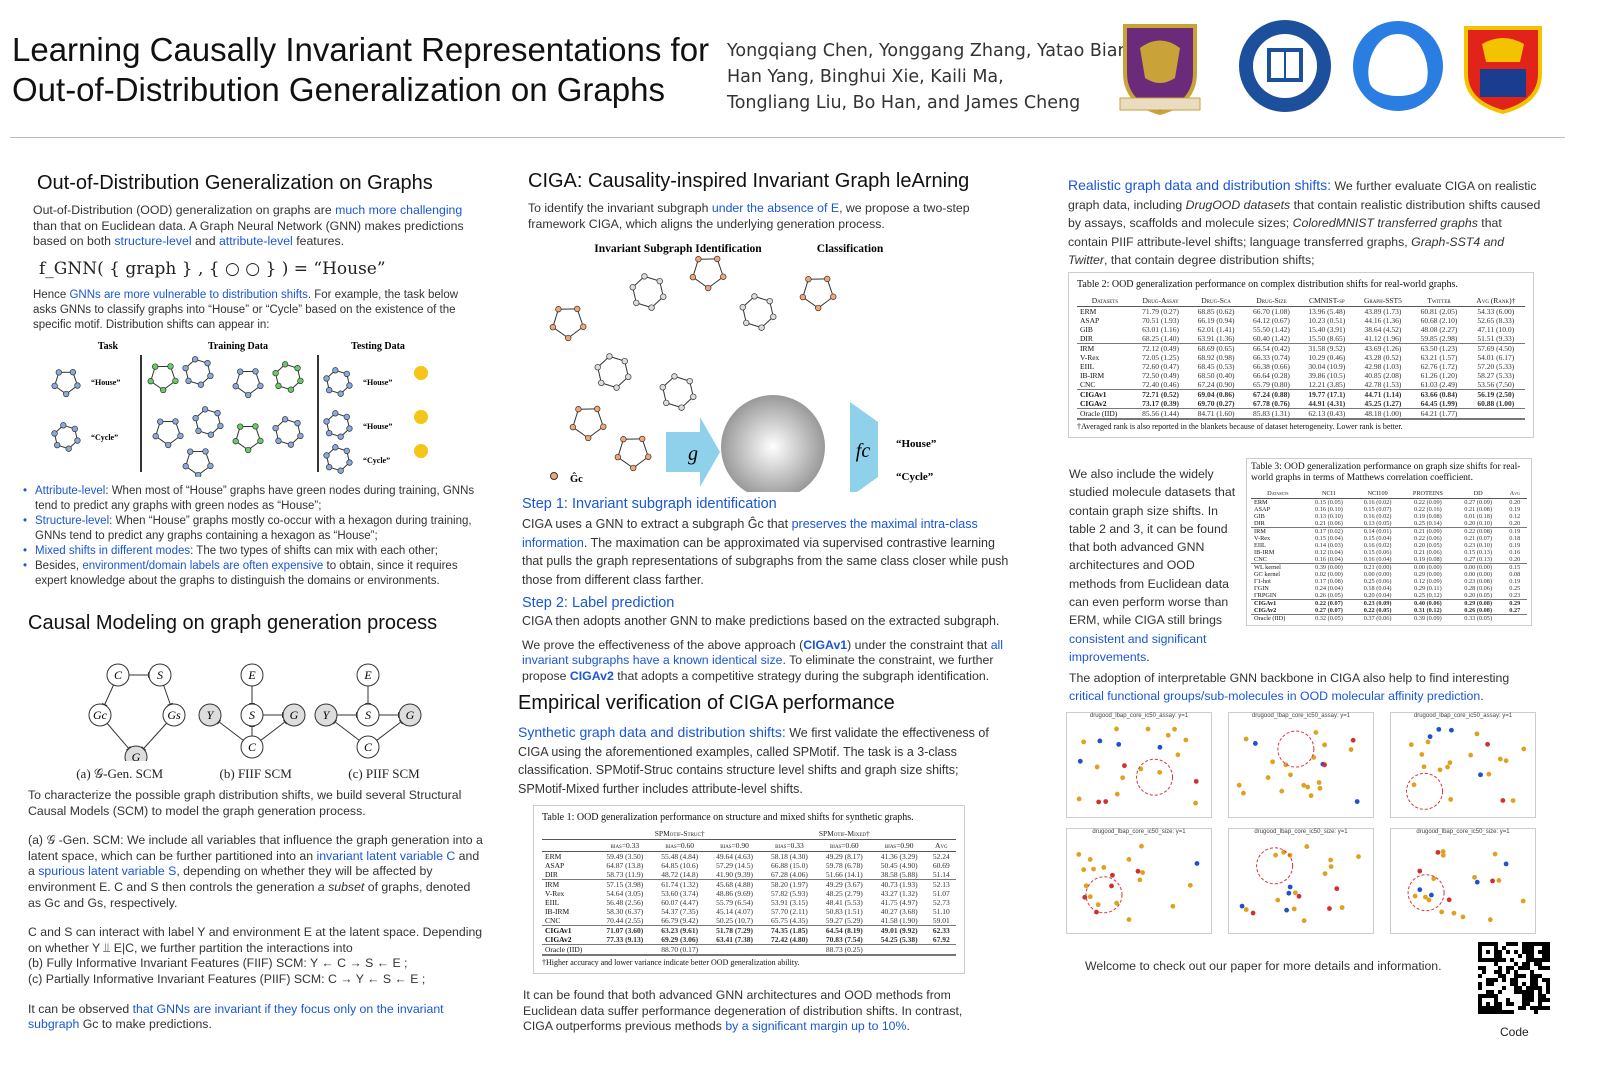 Image resolution: width=1600 pixels, height=1067 pixels. Describe the element at coordinates (1515, 595) in the screenshot. I see `table-cell: 0.23` at that location.